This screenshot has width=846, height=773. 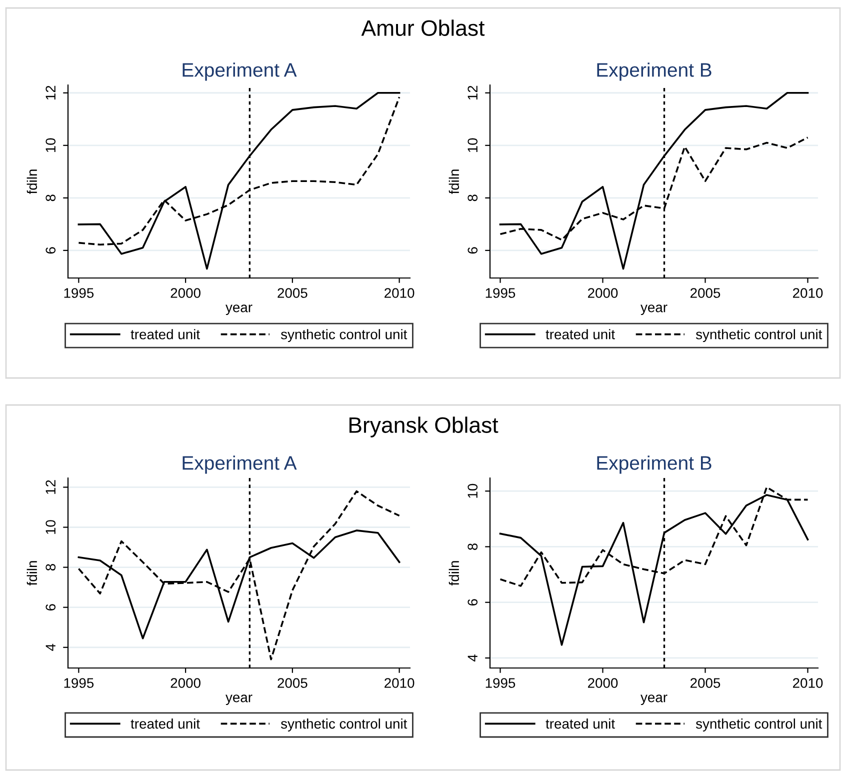 I want to click on text: Amur Oblast, so click(x=423, y=28).